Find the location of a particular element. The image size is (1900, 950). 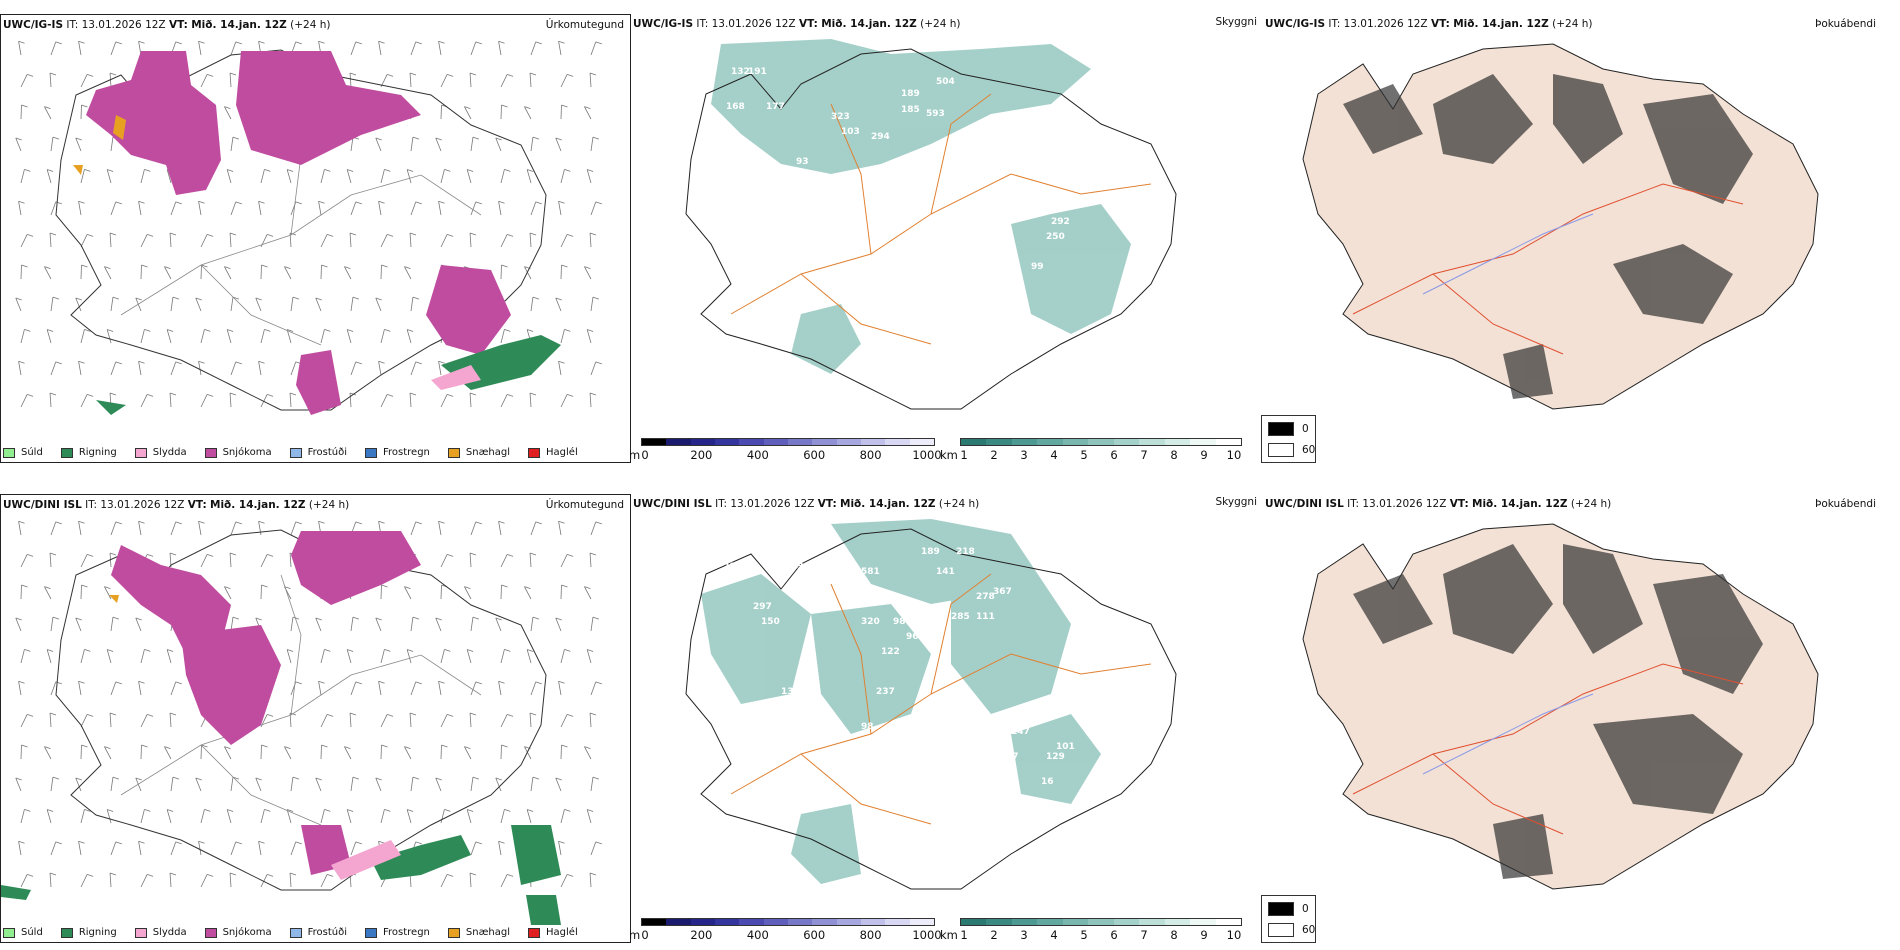

colorbar-tick: 9 is located at coordinates (1204, 935).